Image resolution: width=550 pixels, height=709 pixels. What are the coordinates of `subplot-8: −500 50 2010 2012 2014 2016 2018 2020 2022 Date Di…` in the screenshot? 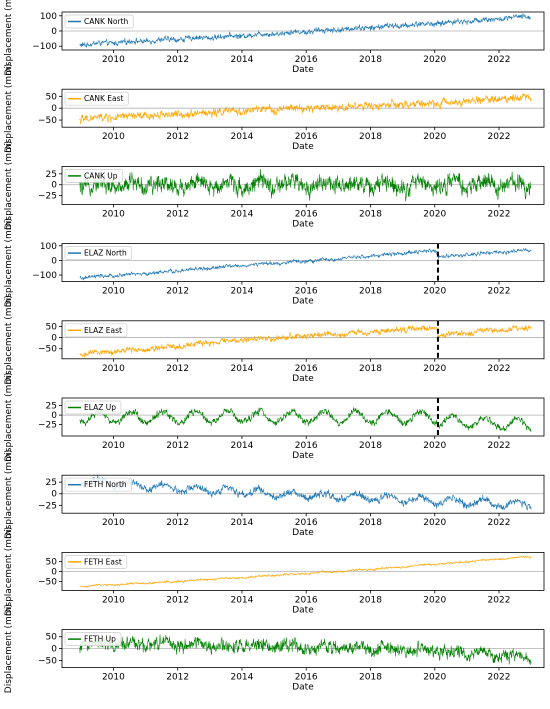 It's located at (274, 648).